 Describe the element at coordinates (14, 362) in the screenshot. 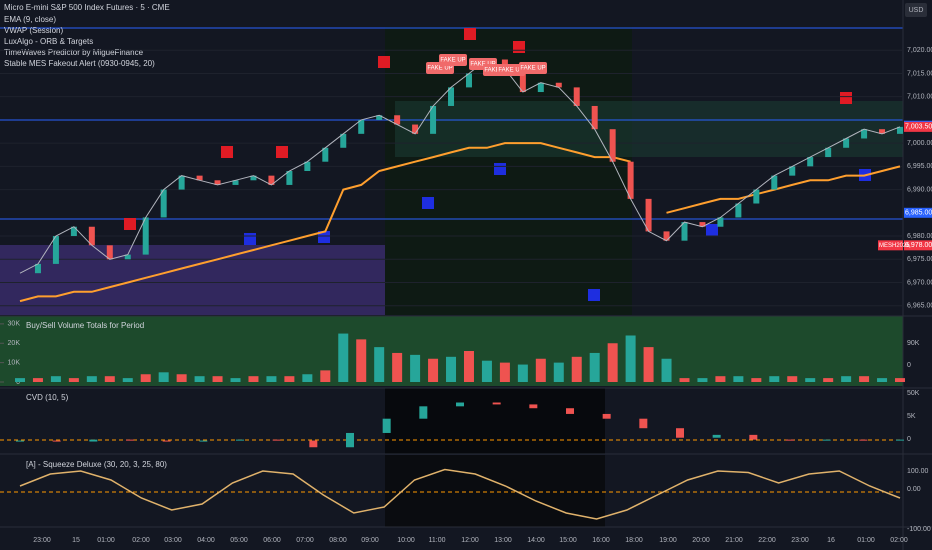

I see `volume-tick: 10K` at that location.